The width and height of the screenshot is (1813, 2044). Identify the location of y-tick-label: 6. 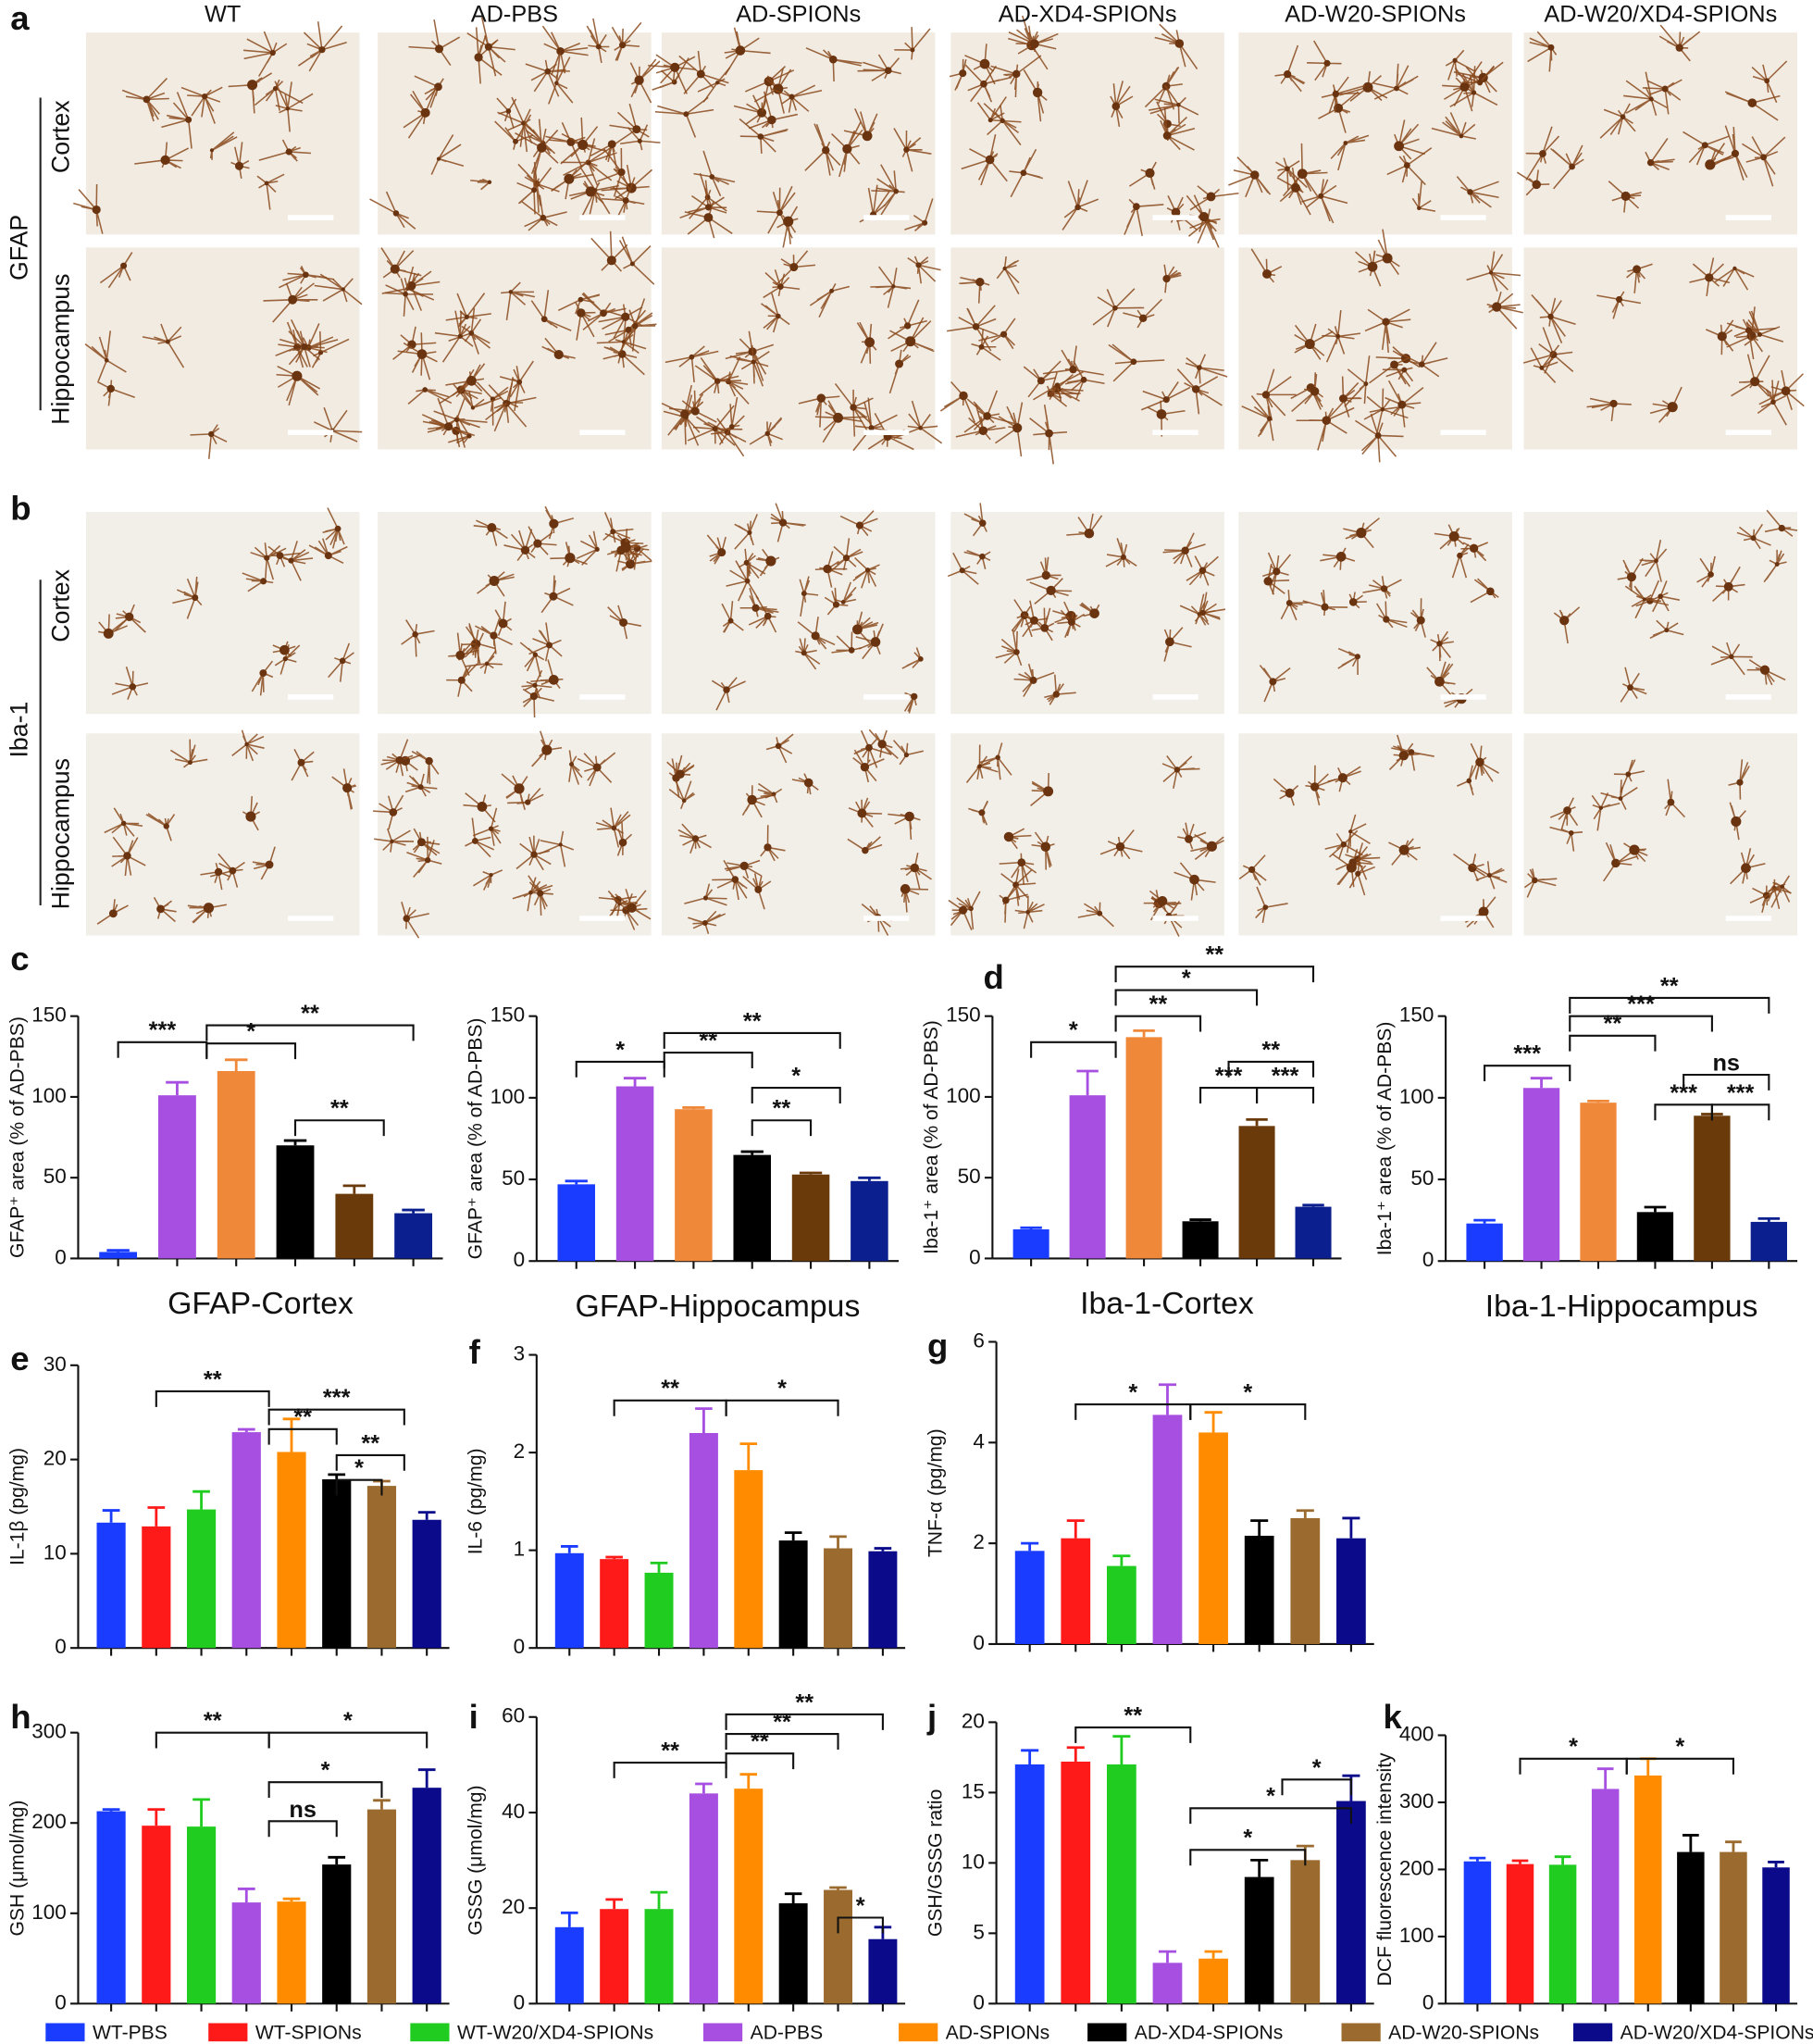
(979, 1340).